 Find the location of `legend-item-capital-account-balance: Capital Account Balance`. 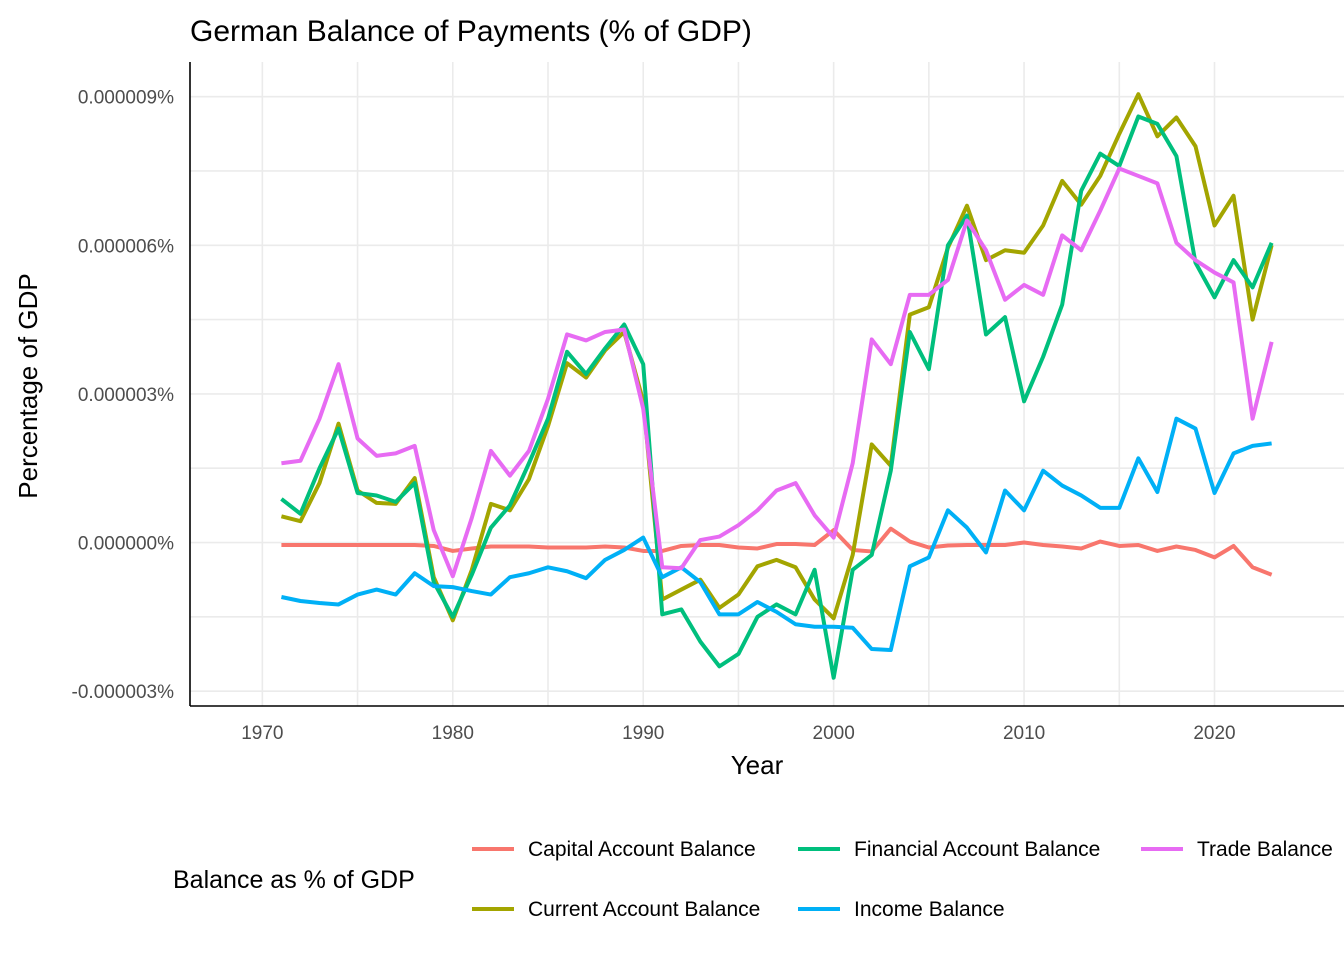

legend-item-capital-account-balance: Capital Account Balance is located at coordinates (614, 849).